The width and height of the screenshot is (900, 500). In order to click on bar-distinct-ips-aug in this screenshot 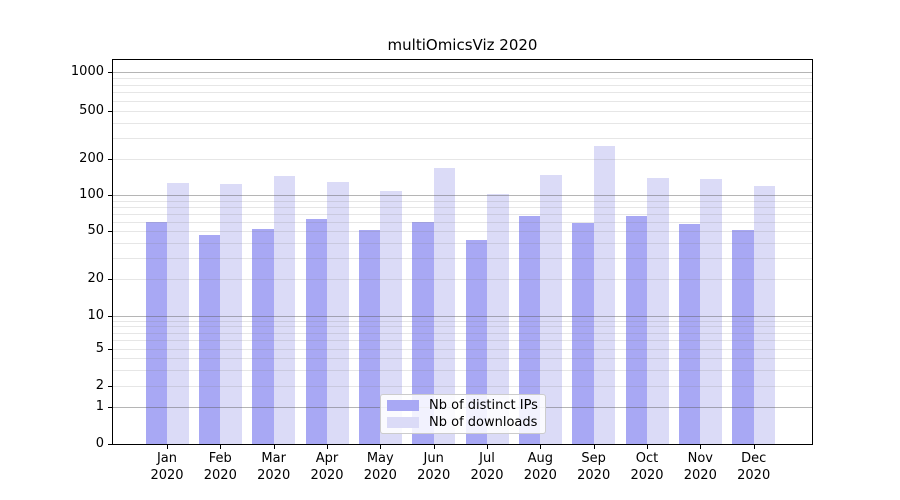, I will do `click(529, 329)`.